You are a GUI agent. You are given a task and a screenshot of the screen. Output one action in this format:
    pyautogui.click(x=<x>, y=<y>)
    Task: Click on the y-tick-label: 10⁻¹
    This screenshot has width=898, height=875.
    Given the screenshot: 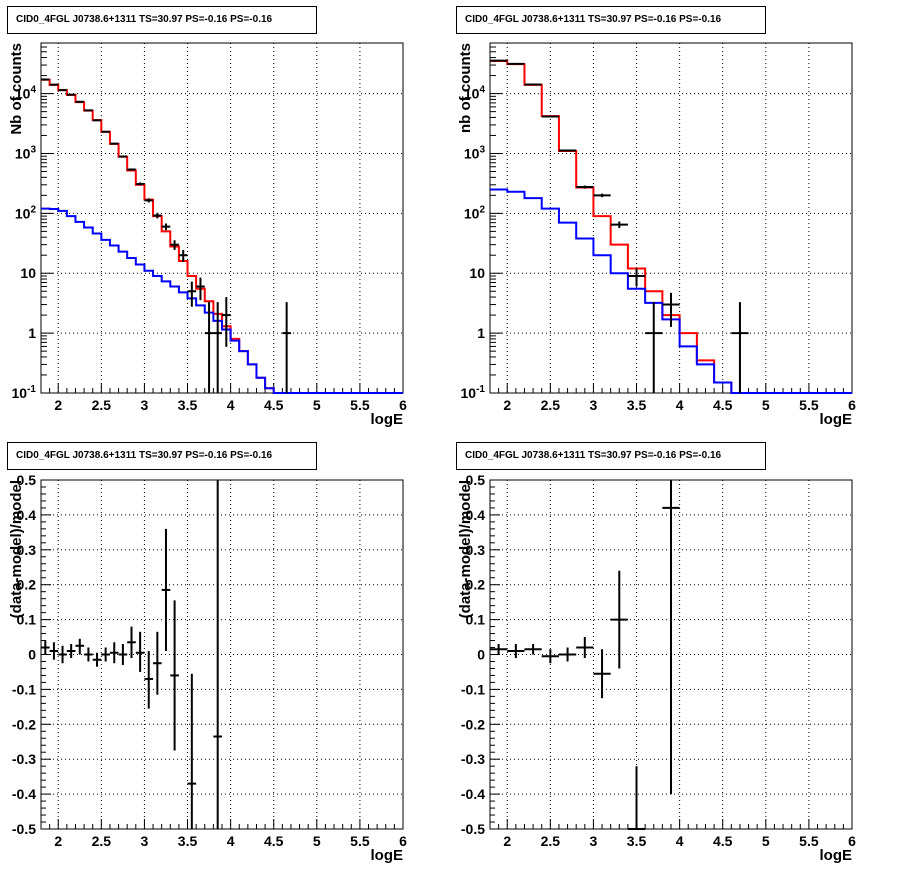 What is the action you would take?
    pyautogui.click(x=473, y=392)
    